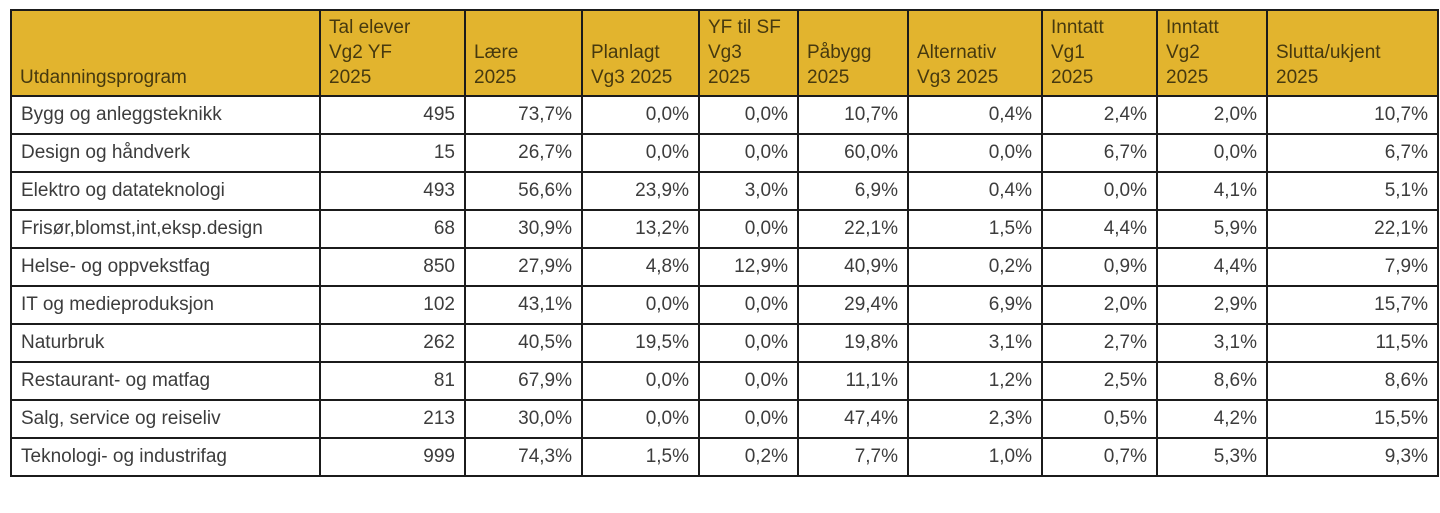 This screenshot has height=513, width=1440. What do you see at coordinates (1352, 53) in the screenshot?
I see `column-header: Slutta/ukjent 2025` at bounding box center [1352, 53].